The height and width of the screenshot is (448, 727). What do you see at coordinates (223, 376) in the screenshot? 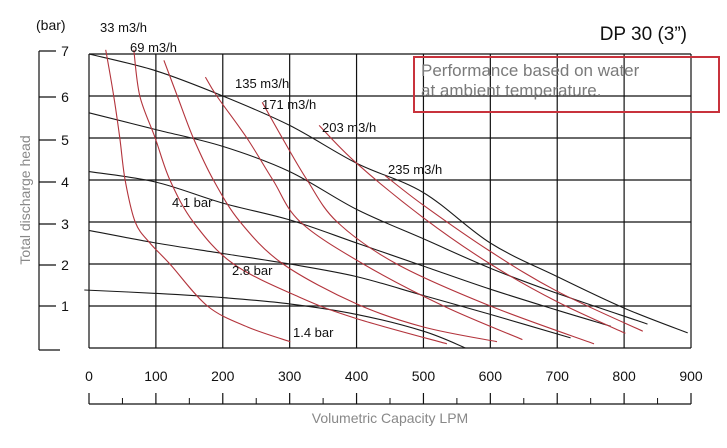
I see `x-tick-label: 200` at bounding box center [223, 376].